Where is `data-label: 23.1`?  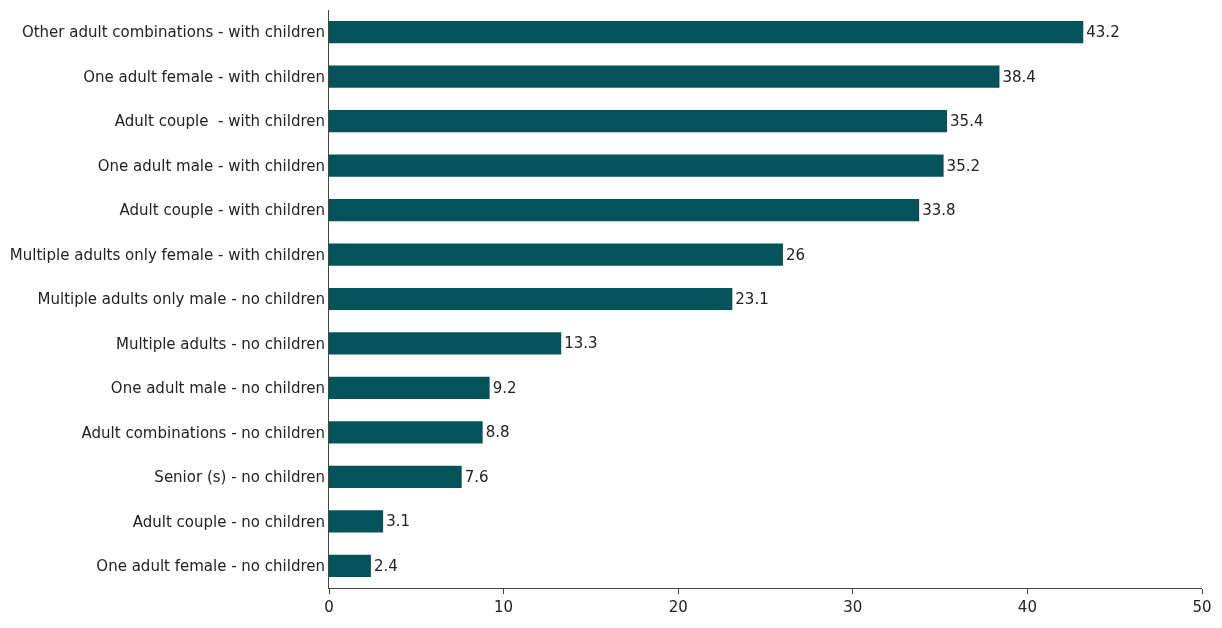
data-label: 23.1 is located at coordinates (752, 299).